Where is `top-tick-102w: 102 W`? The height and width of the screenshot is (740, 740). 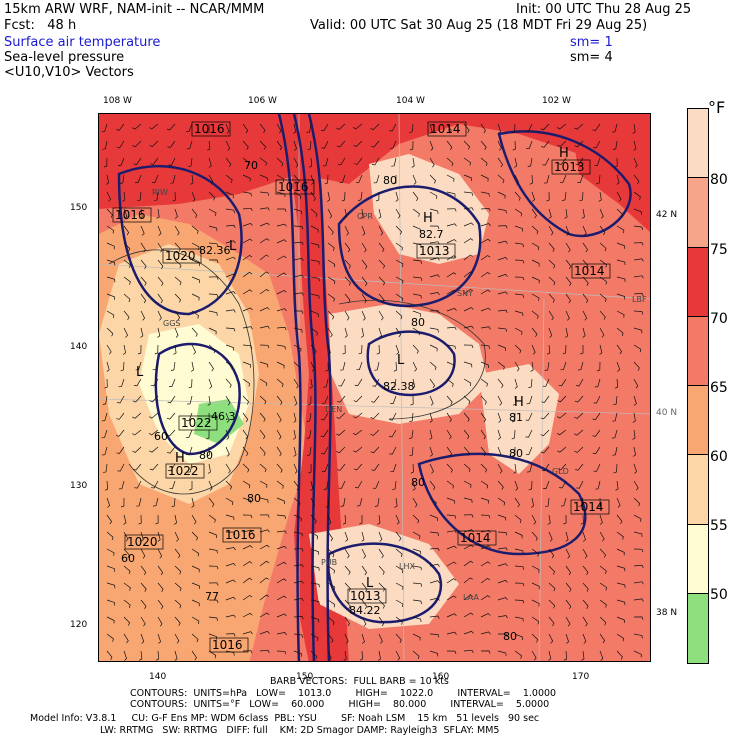
top-tick-102w: 102 W is located at coordinates (556, 101).